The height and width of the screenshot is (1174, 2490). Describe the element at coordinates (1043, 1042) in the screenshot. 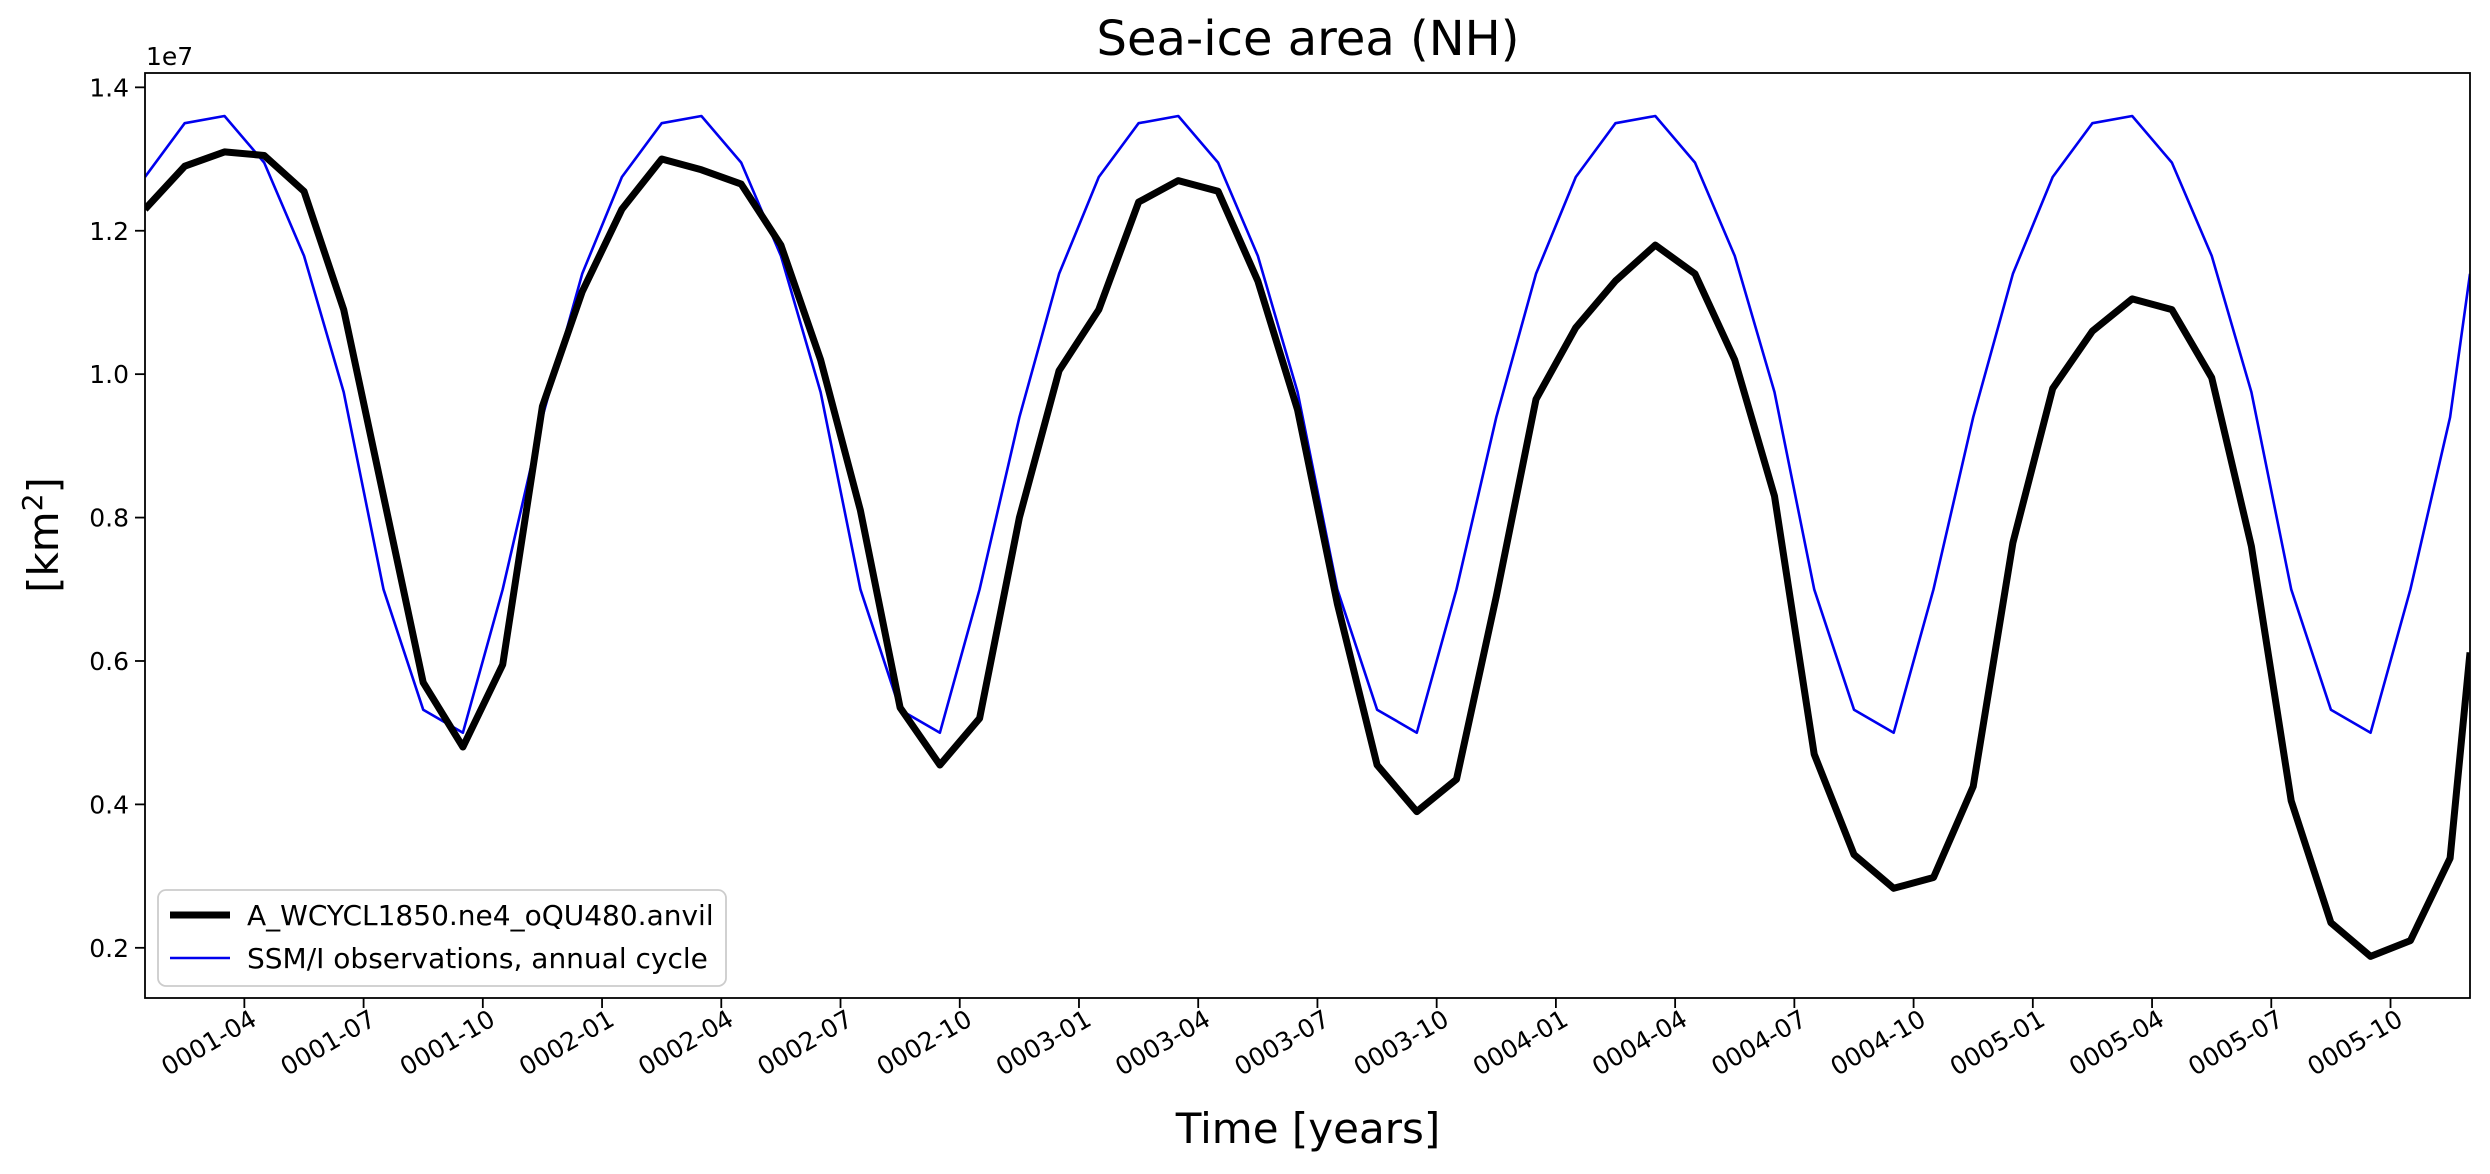

I see `x-tick-label: 0003-01` at that location.